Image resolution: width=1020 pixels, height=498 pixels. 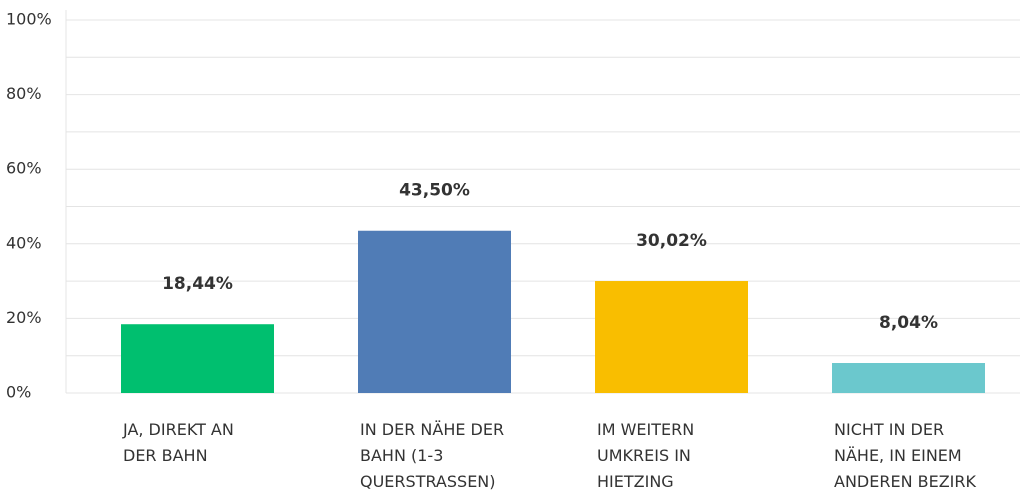 I want to click on value-label: 30,02%, so click(x=671, y=241).